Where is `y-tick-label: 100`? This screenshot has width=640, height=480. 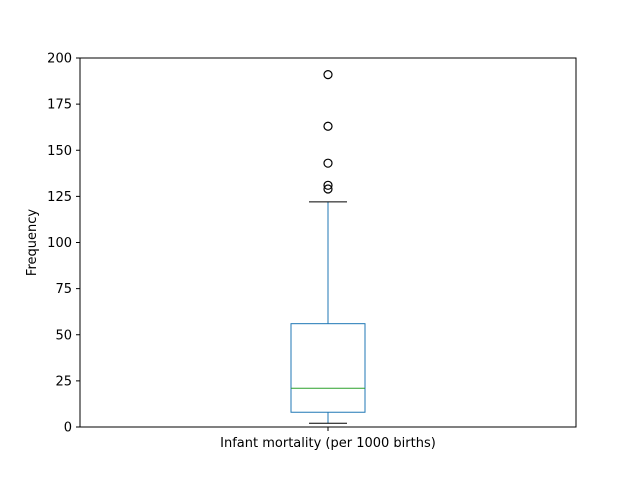
y-tick-label: 100 is located at coordinates (59, 243).